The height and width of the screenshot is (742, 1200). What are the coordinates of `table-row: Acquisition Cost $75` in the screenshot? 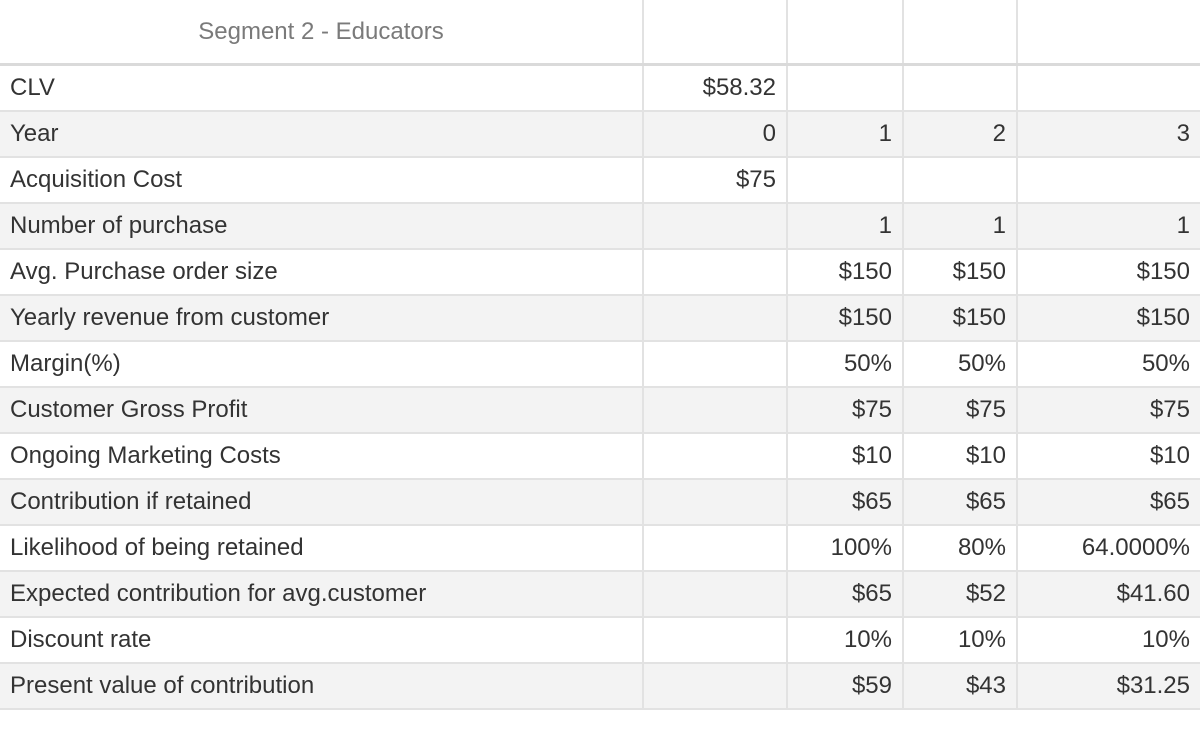 It's located at (600, 180).